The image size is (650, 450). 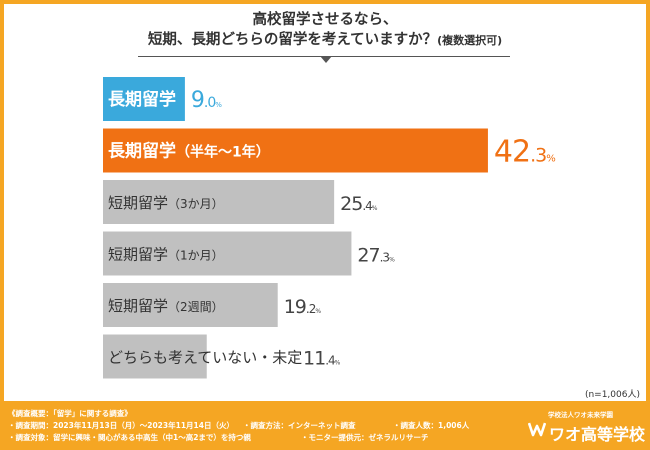 I want to click on value-label-6: 11.4%, so click(x=322, y=359).